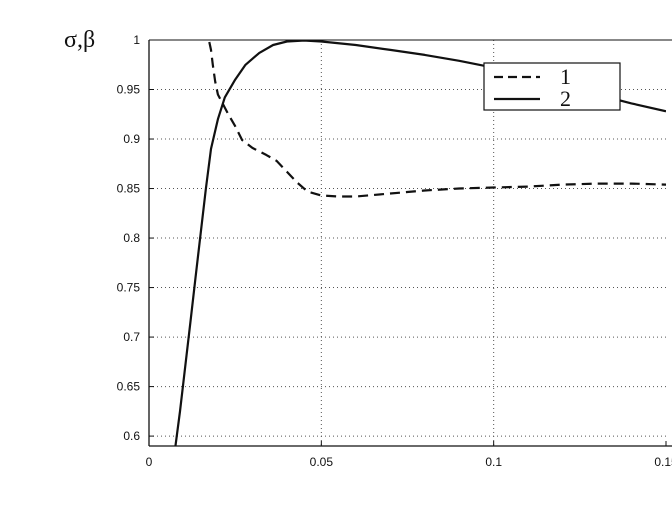 This screenshot has width=672, height=508. I want to click on y-axis-label: σ,β, so click(79, 40).